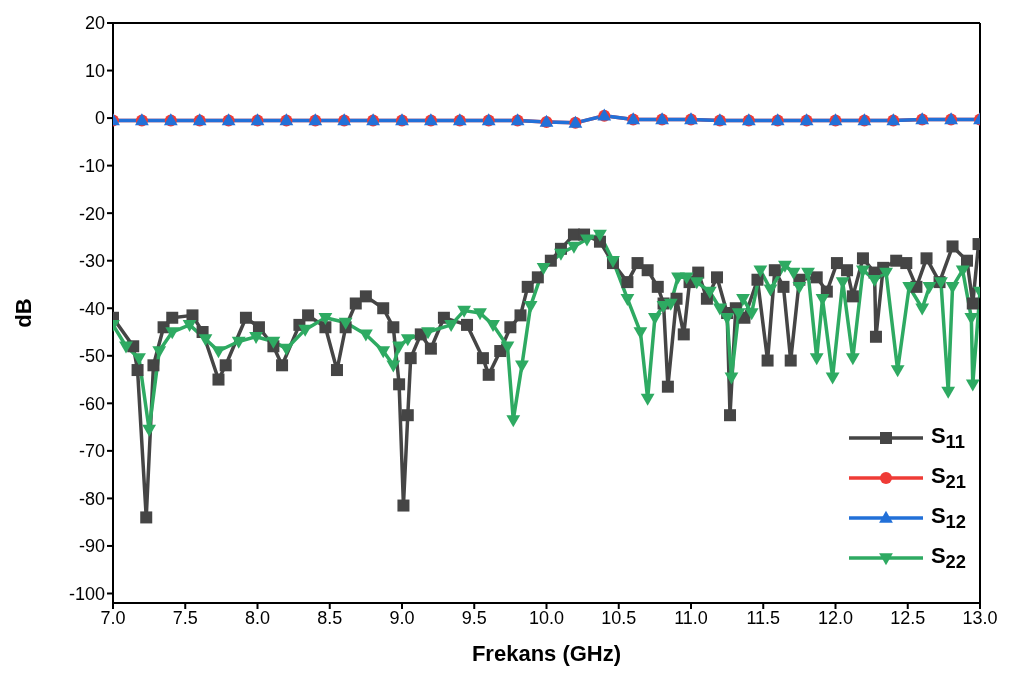 This screenshot has width=1019, height=679. Describe the element at coordinates (908, 617) in the screenshot. I see `x-tick-label: 12.5` at that location.